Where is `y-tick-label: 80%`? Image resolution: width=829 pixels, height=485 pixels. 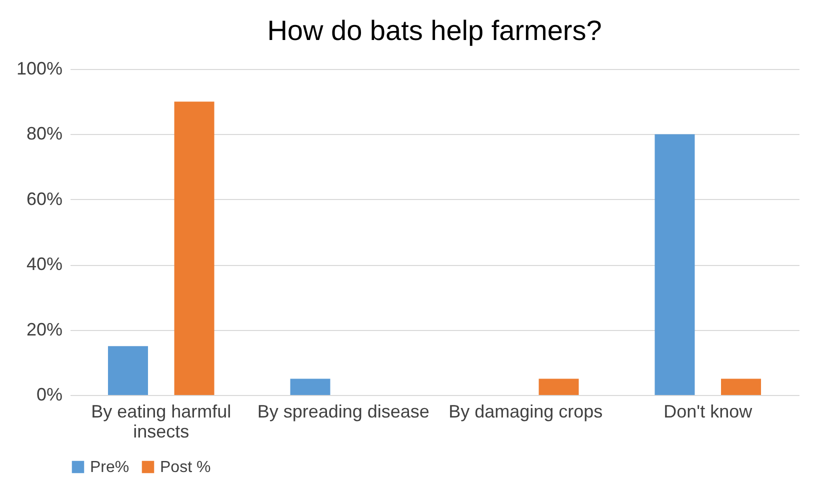
y-tick-label: 80% is located at coordinates (44, 134).